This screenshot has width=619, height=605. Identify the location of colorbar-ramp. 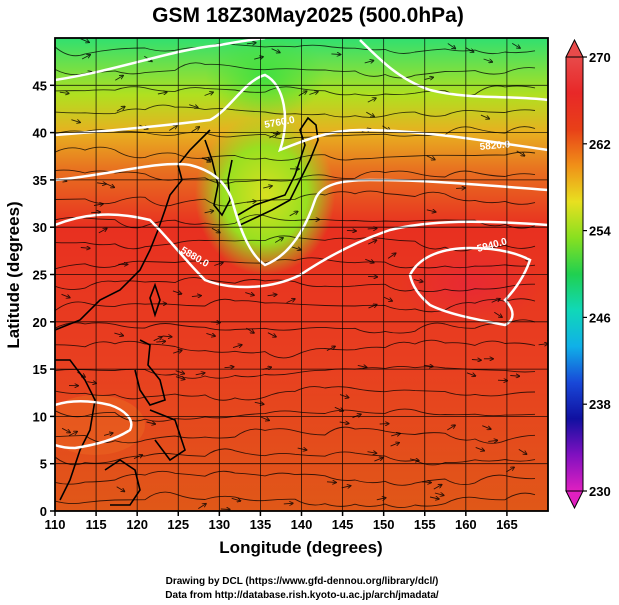
(574, 274).